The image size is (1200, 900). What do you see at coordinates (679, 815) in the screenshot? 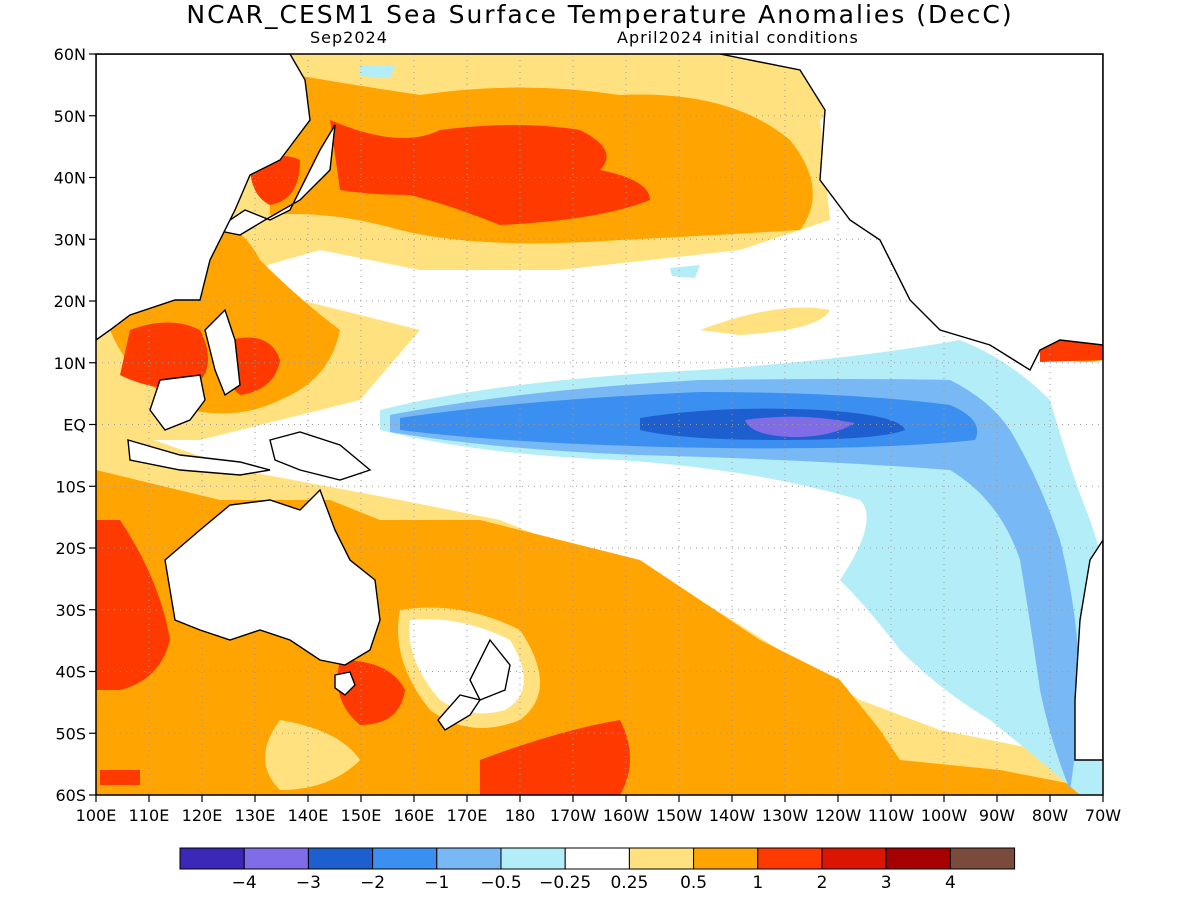
I see `lon-tick-label: 150W` at bounding box center [679, 815].